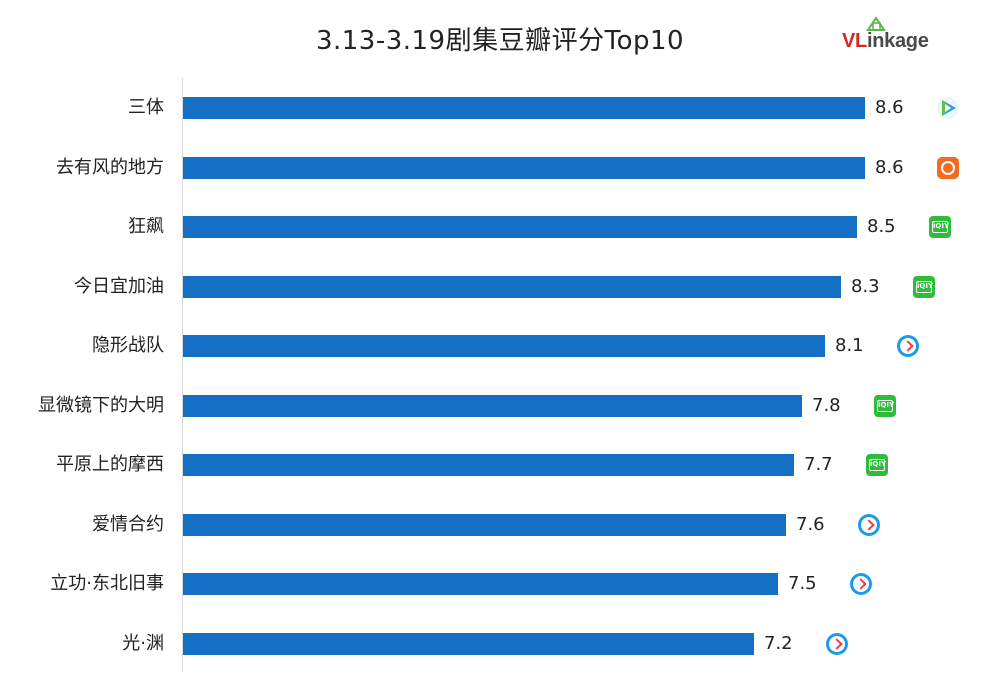  What do you see at coordinates (876, 23) in the screenshot?
I see `logo-mark-icon` at bounding box center [876, 23].